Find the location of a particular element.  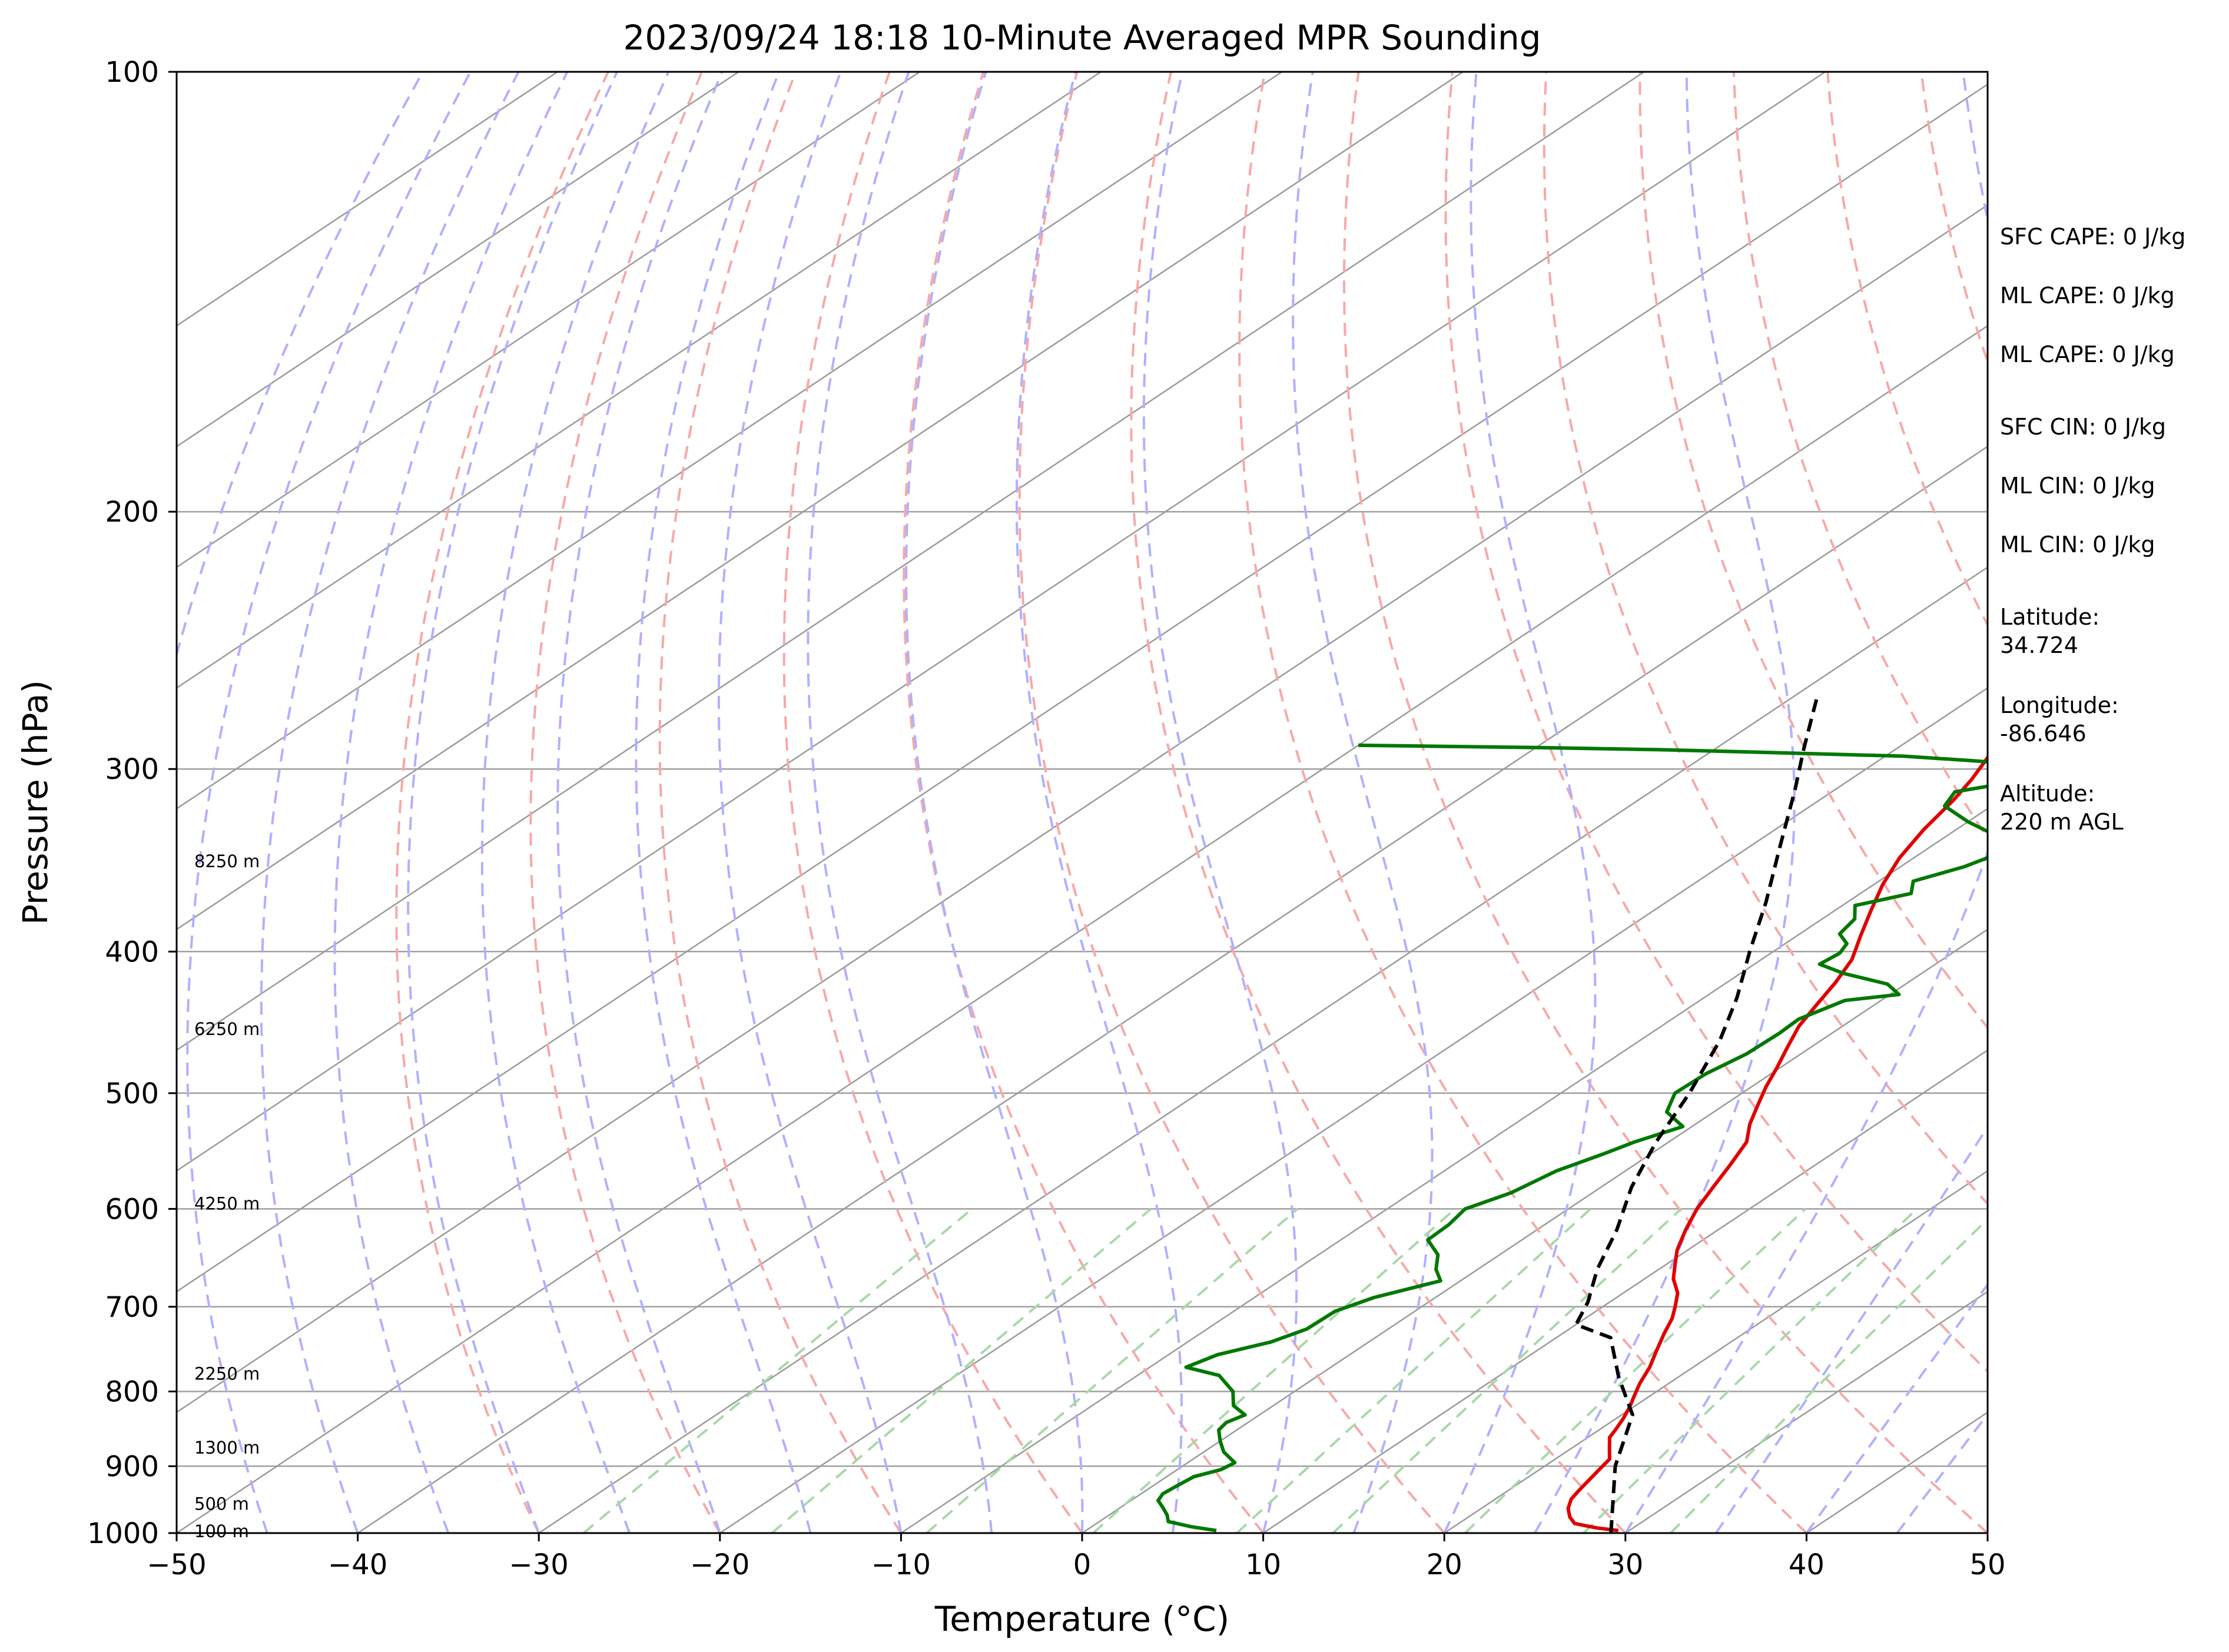

y-tick-label: 100 is located at coordinates (132, 72).